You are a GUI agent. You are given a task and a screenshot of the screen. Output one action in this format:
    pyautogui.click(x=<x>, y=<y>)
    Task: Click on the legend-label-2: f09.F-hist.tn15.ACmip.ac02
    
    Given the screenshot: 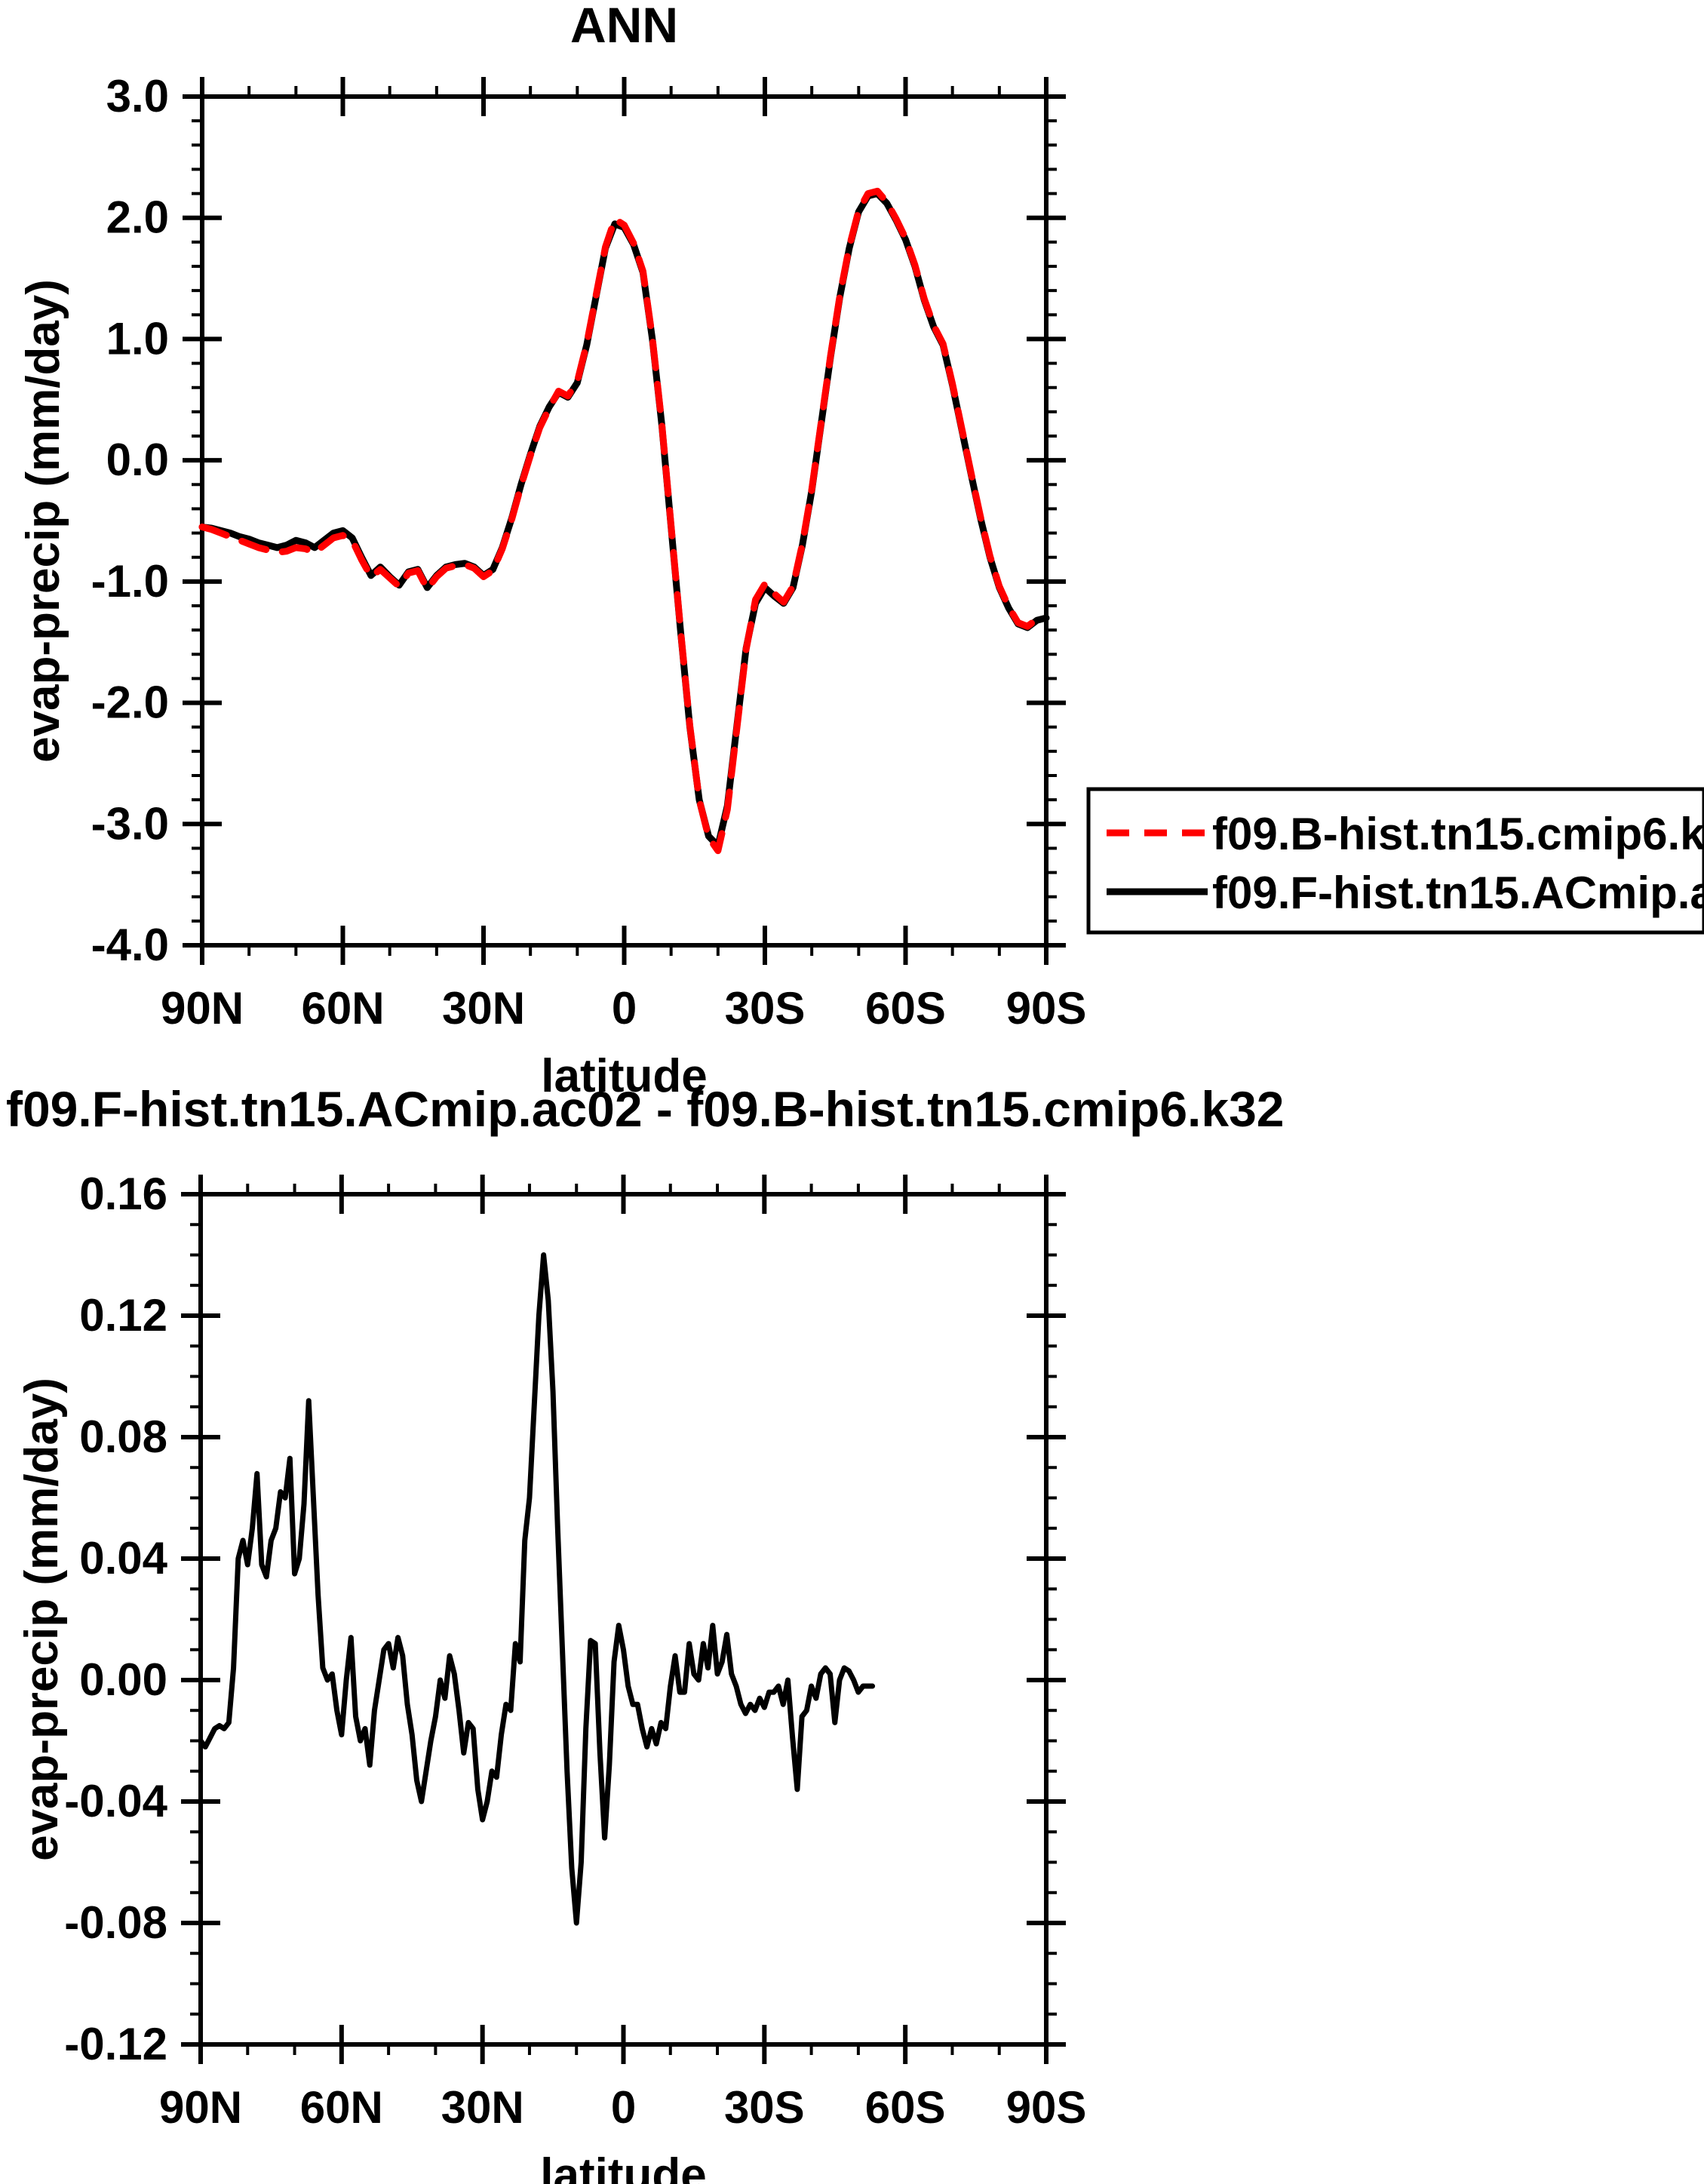 What is the action you would take?
    pyautogui.click(x=1458, y=893)
    